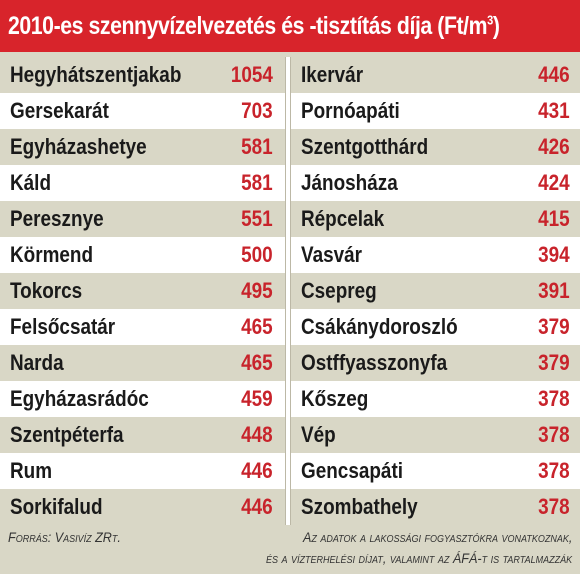 Image resolution: width=580 pixels, height=574 pixels. Describe the element at coordinates (142, 507) in the screenshot. I see `table-row: Sorkifalud 446` at that location.